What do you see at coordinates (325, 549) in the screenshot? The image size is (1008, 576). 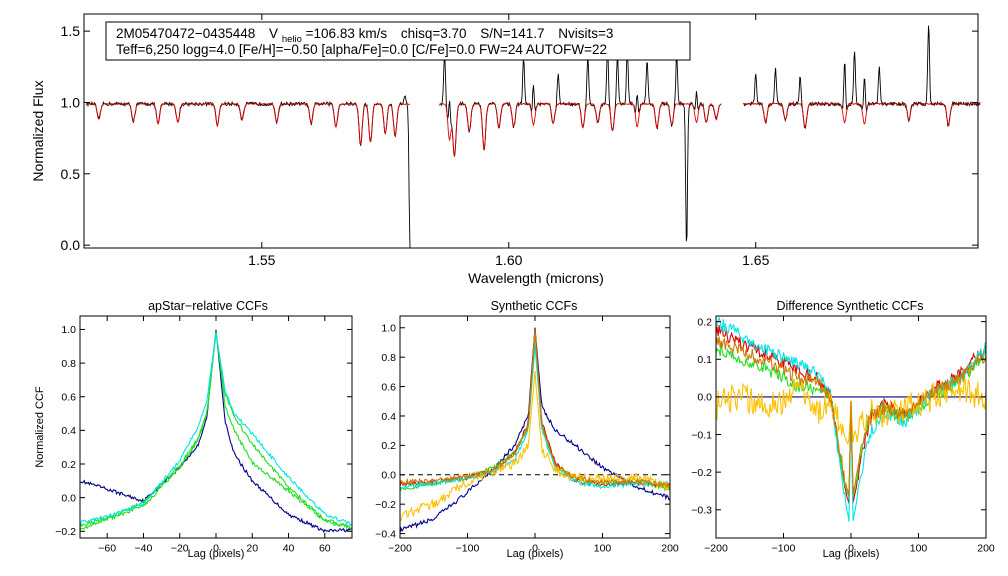 I see `apstar-ccf-xtick-label: 60` at bounding box center [325, 549].